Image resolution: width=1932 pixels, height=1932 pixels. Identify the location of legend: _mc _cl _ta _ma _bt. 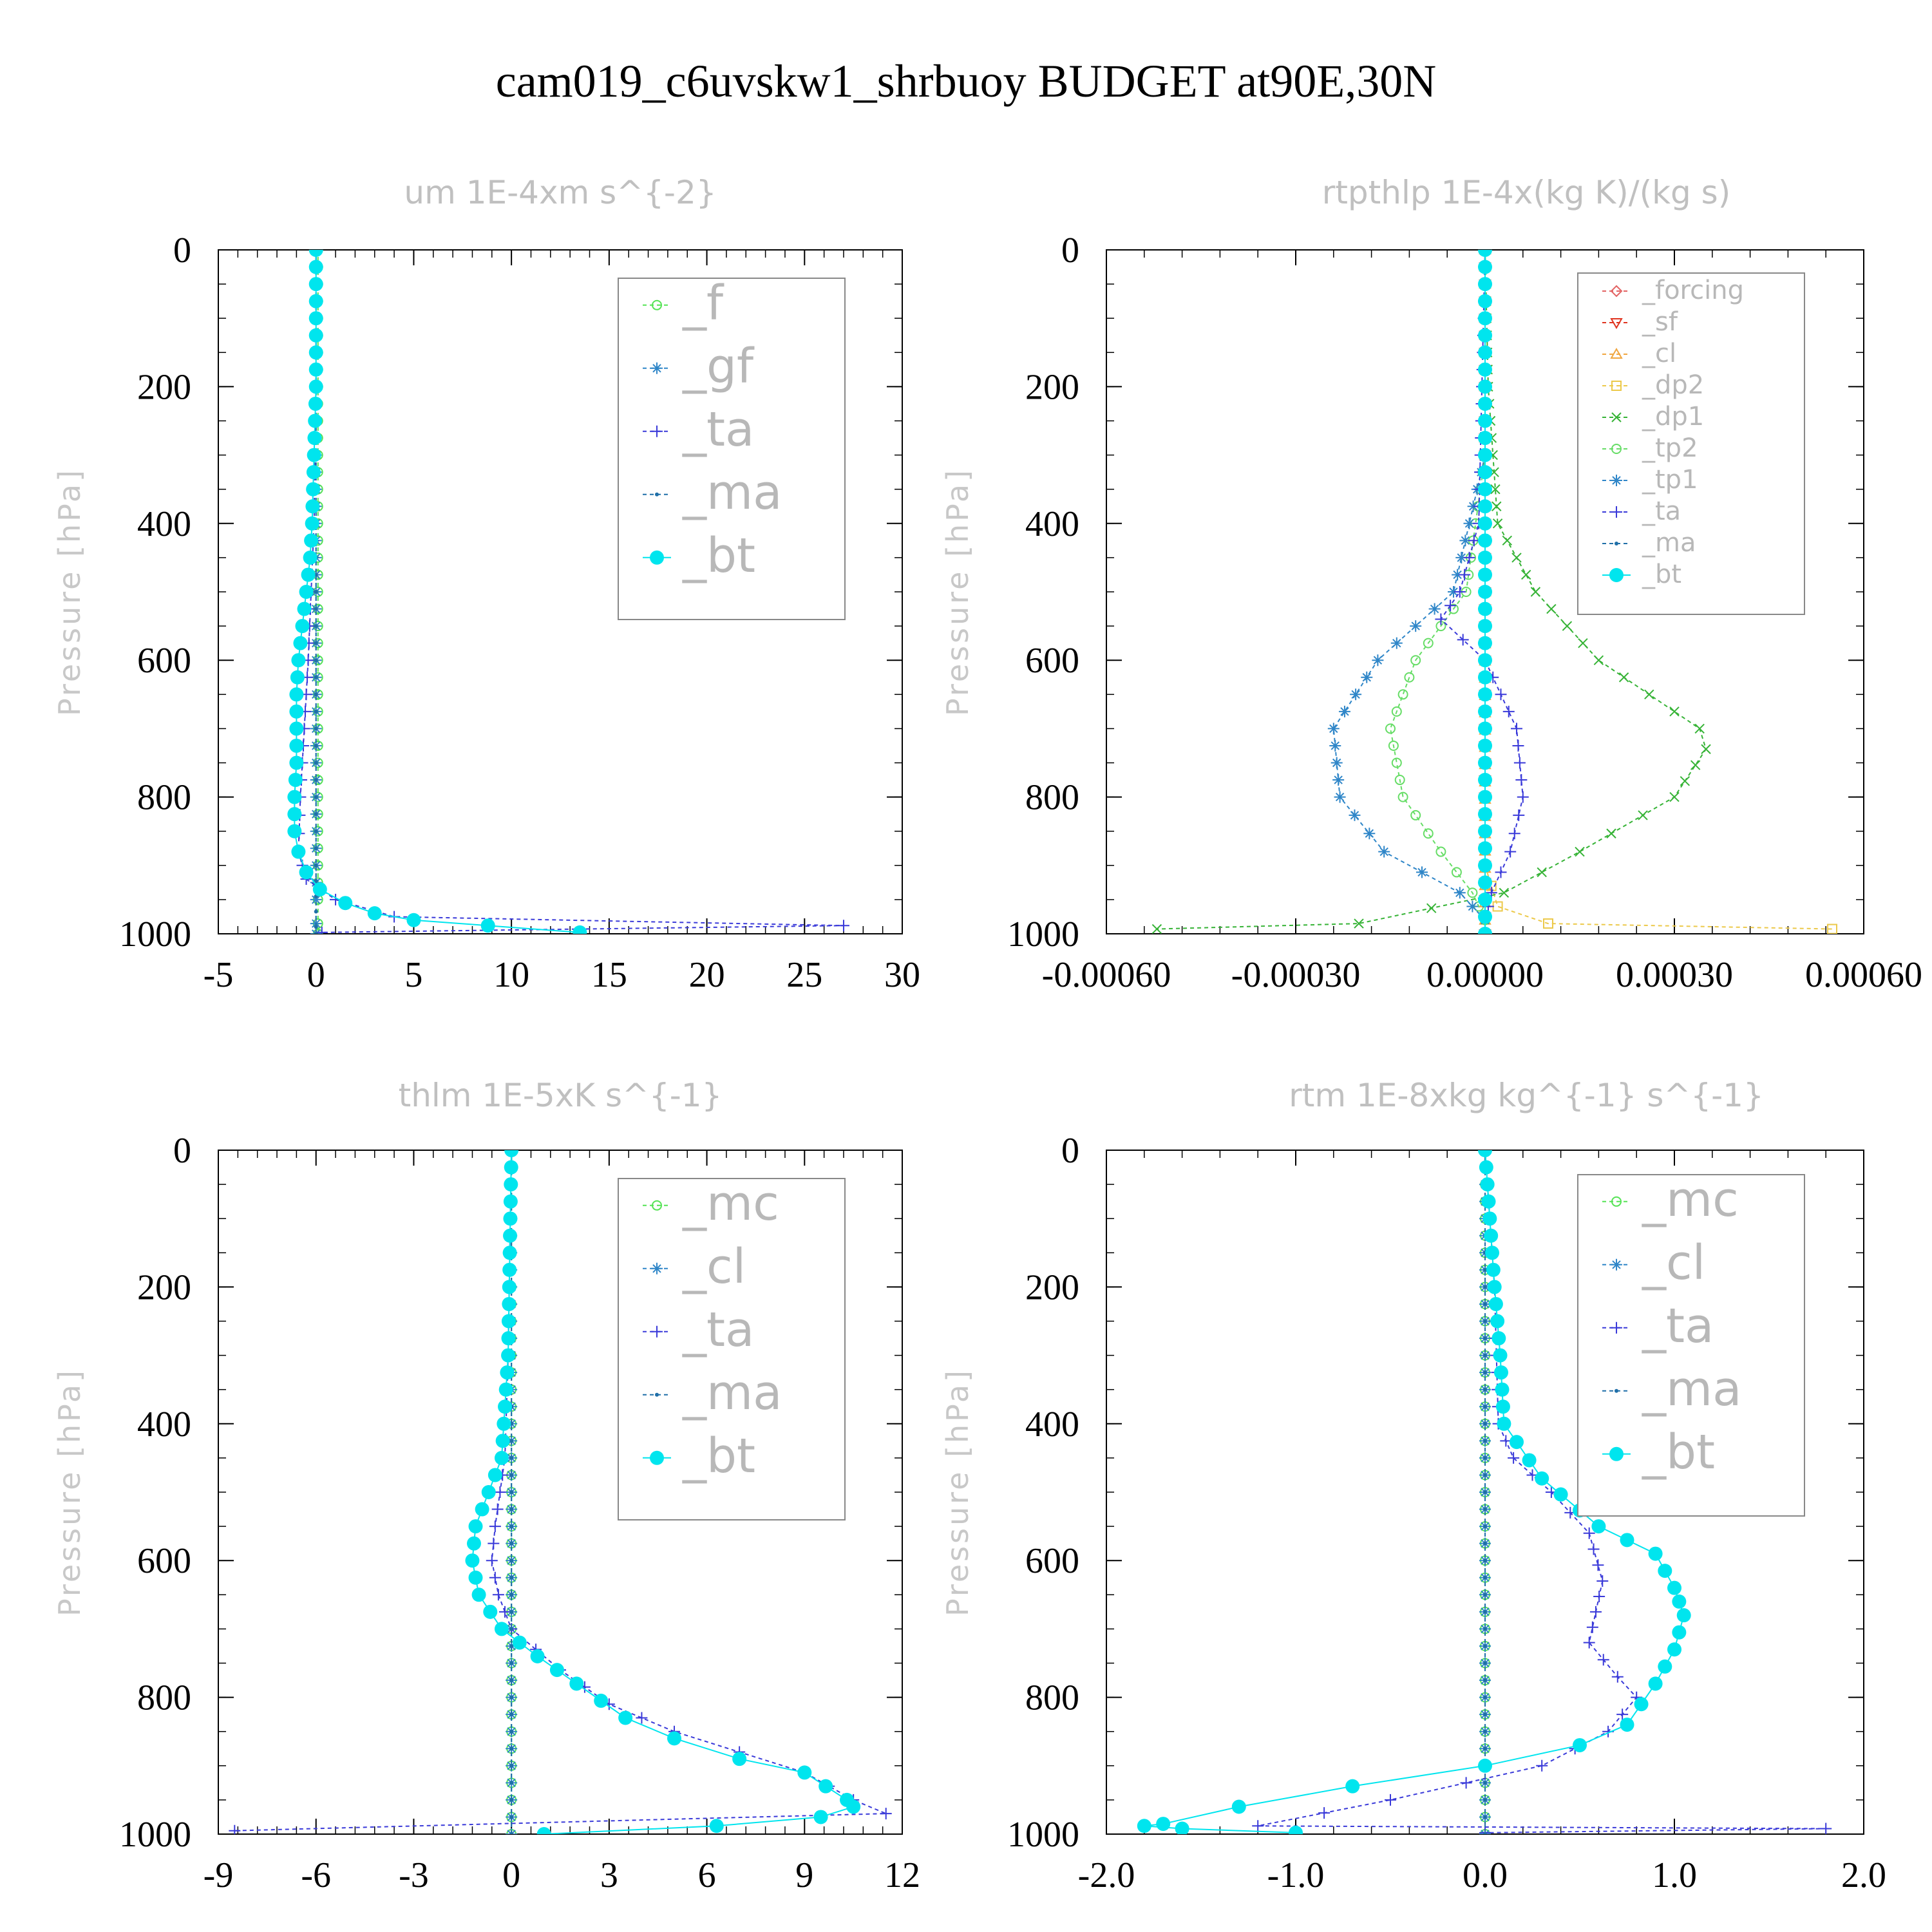
(1691, 1345).